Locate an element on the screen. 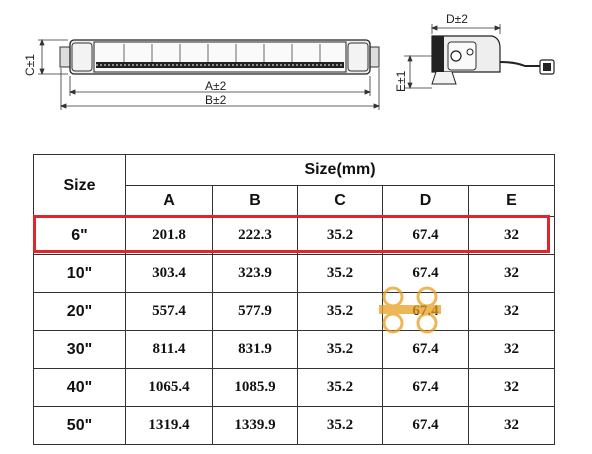  dimension-c-label: C±1 is located at coordinates (30, 65).